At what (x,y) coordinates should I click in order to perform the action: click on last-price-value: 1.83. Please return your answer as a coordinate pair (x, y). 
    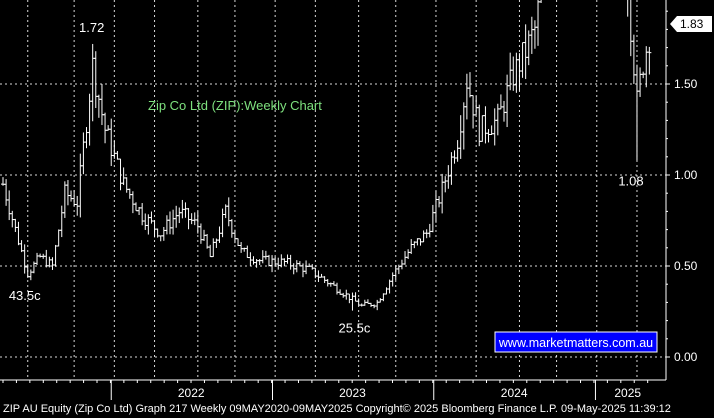
    Looking at the image, I should click on (692, 24).